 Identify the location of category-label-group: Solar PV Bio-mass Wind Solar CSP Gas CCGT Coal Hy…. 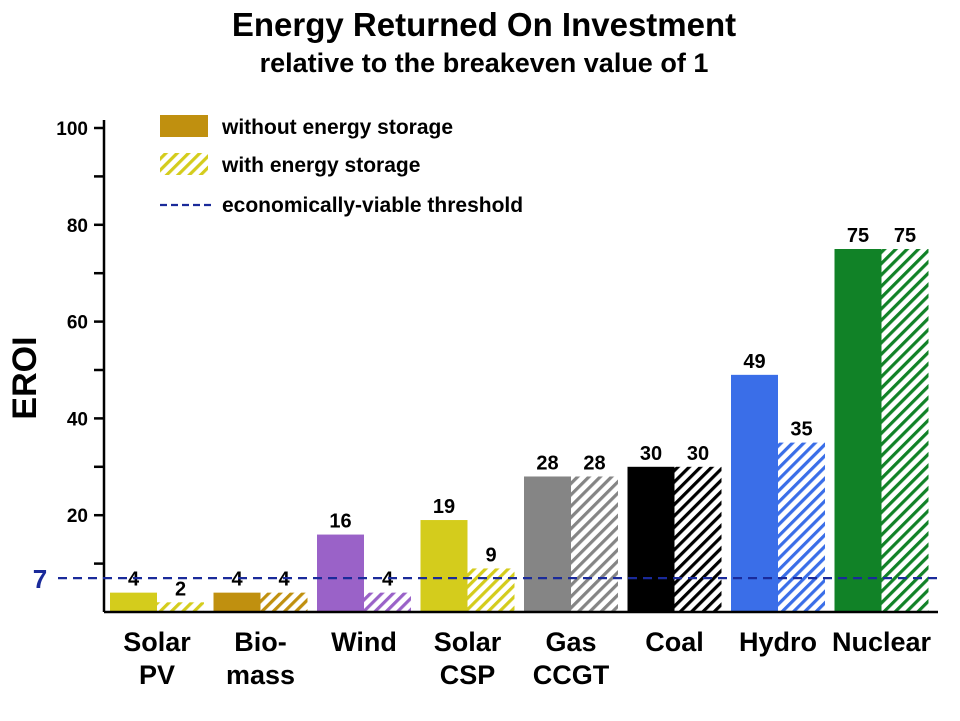
(527, 658).